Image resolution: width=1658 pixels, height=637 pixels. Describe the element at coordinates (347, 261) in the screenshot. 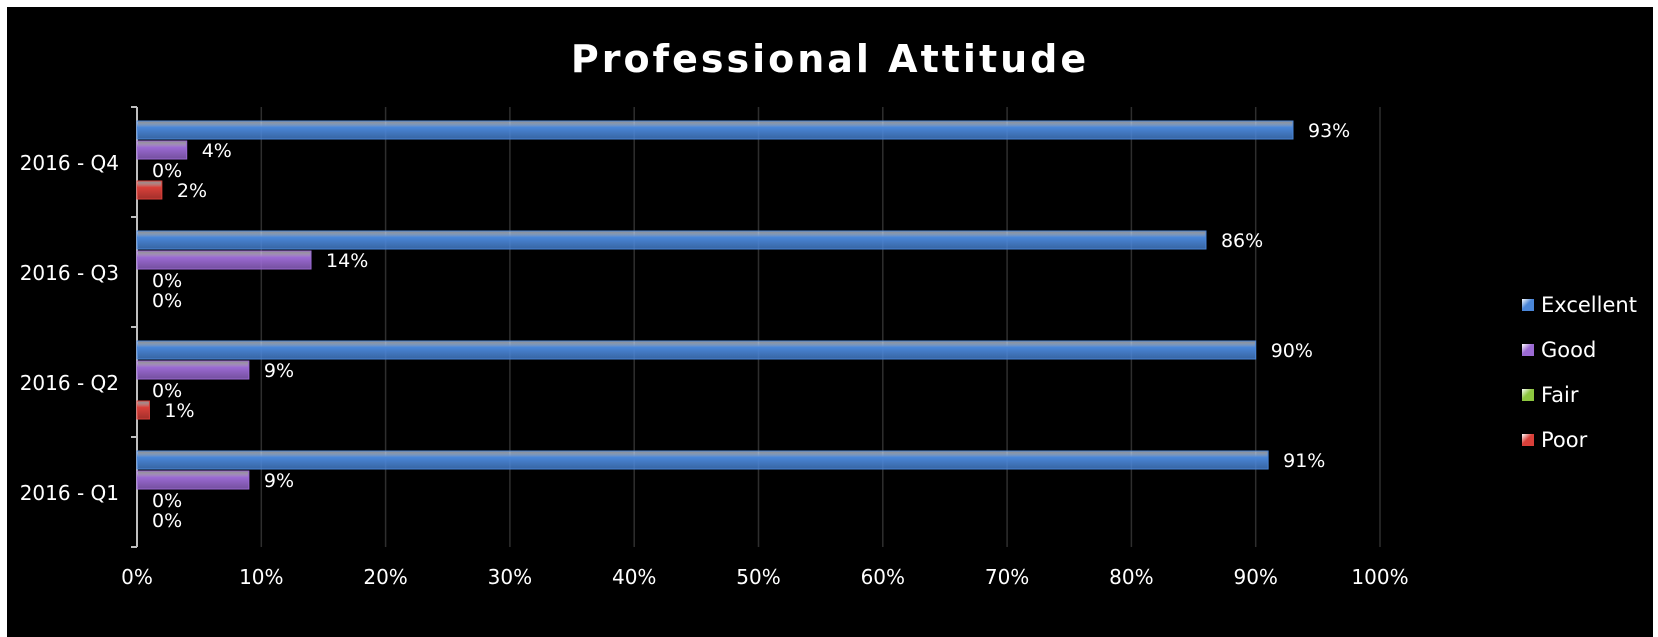

I see `data-label: 14%` at that location.